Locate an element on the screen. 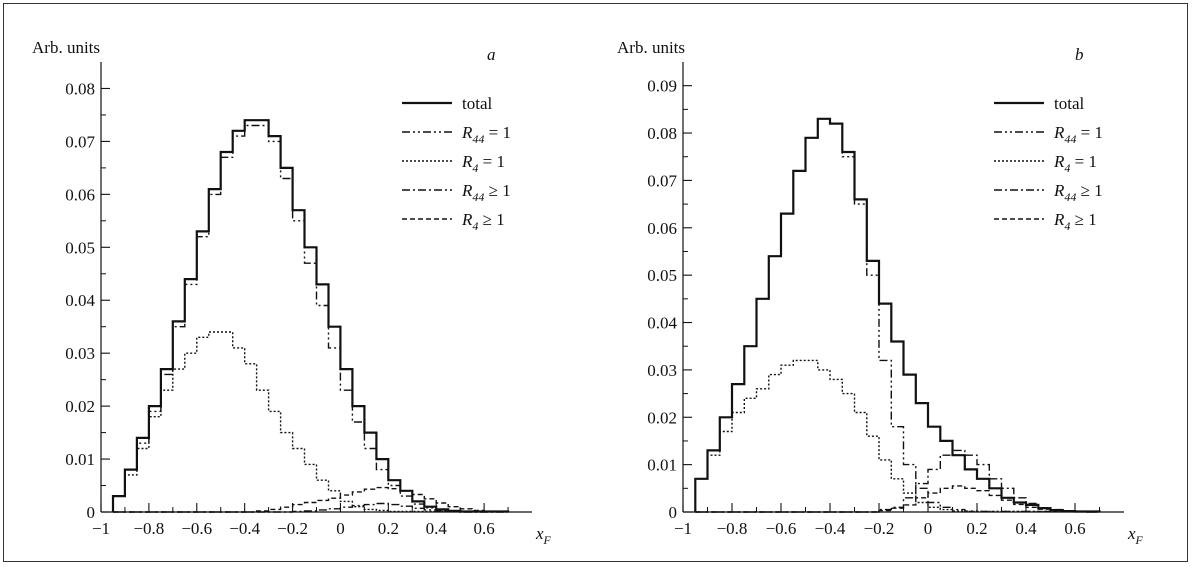 The width and height of the screenshot is (1193, 567). panel-label: b is located at coordinates (1079, 54).